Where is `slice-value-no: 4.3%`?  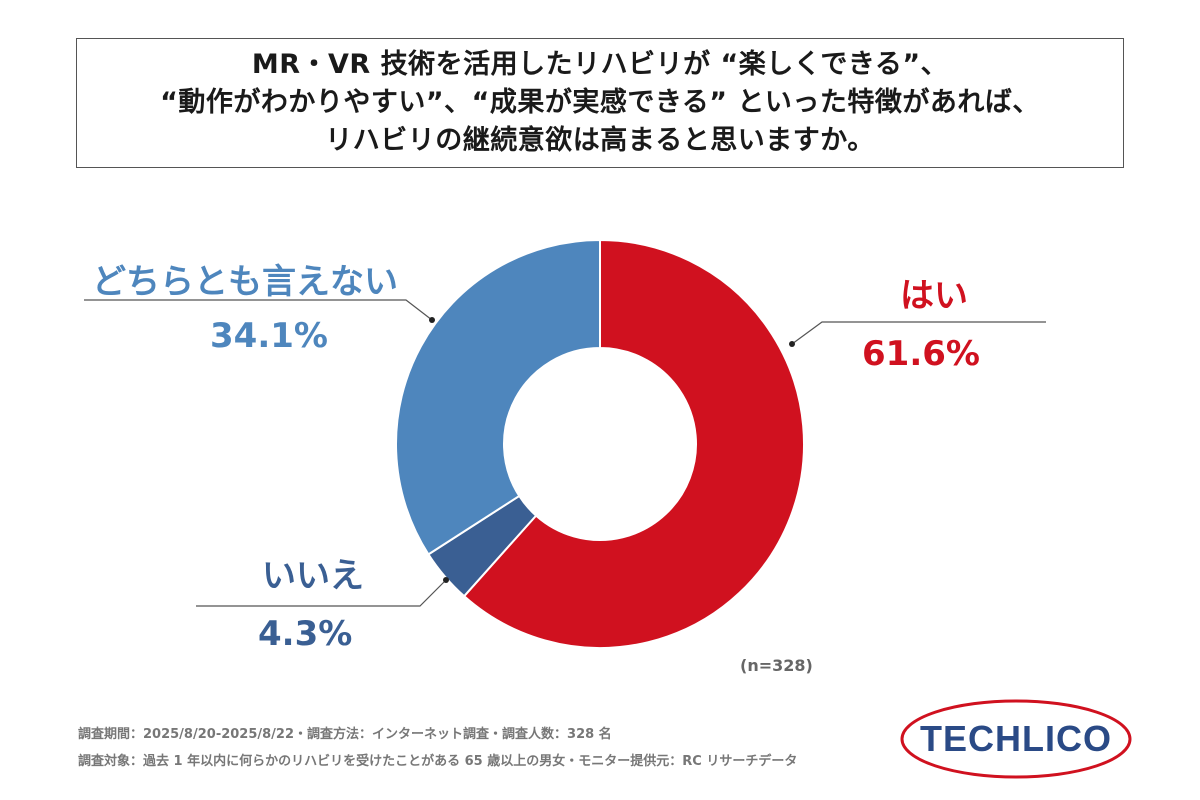 slice-value-no: 4.3% is located at coordinates (305, 634).